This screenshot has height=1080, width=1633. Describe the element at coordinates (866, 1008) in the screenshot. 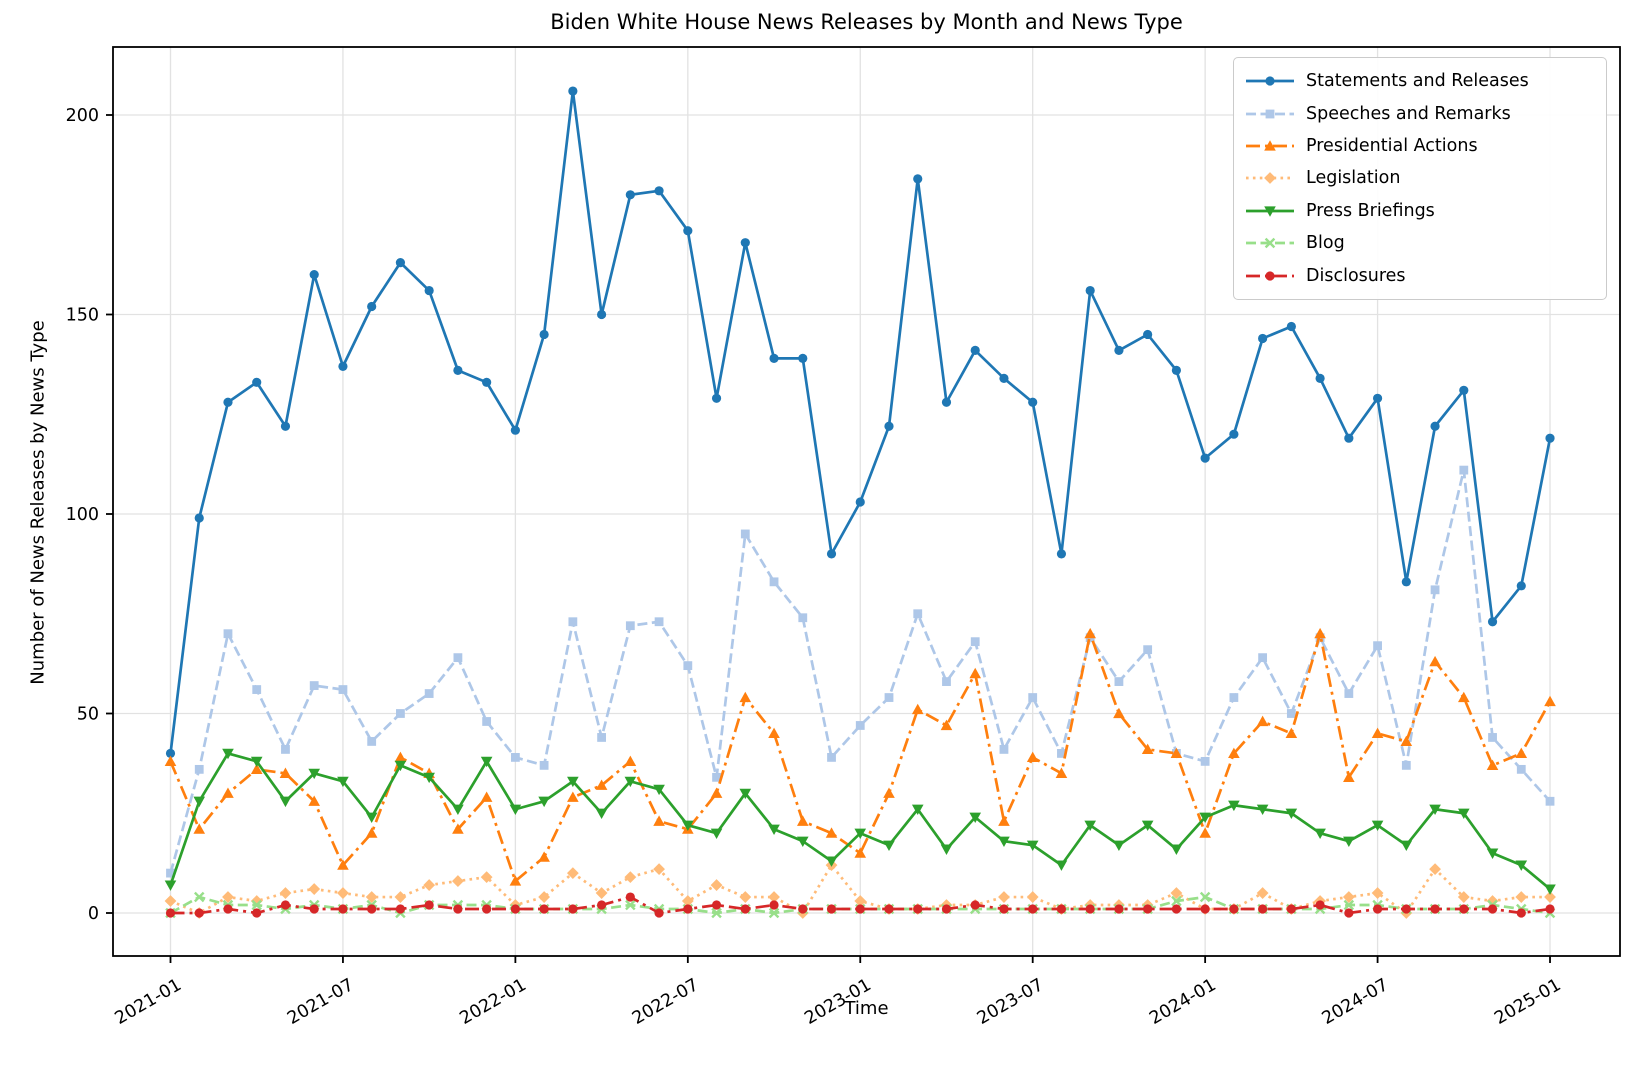

I see `x-axis-label: Time` at that location.